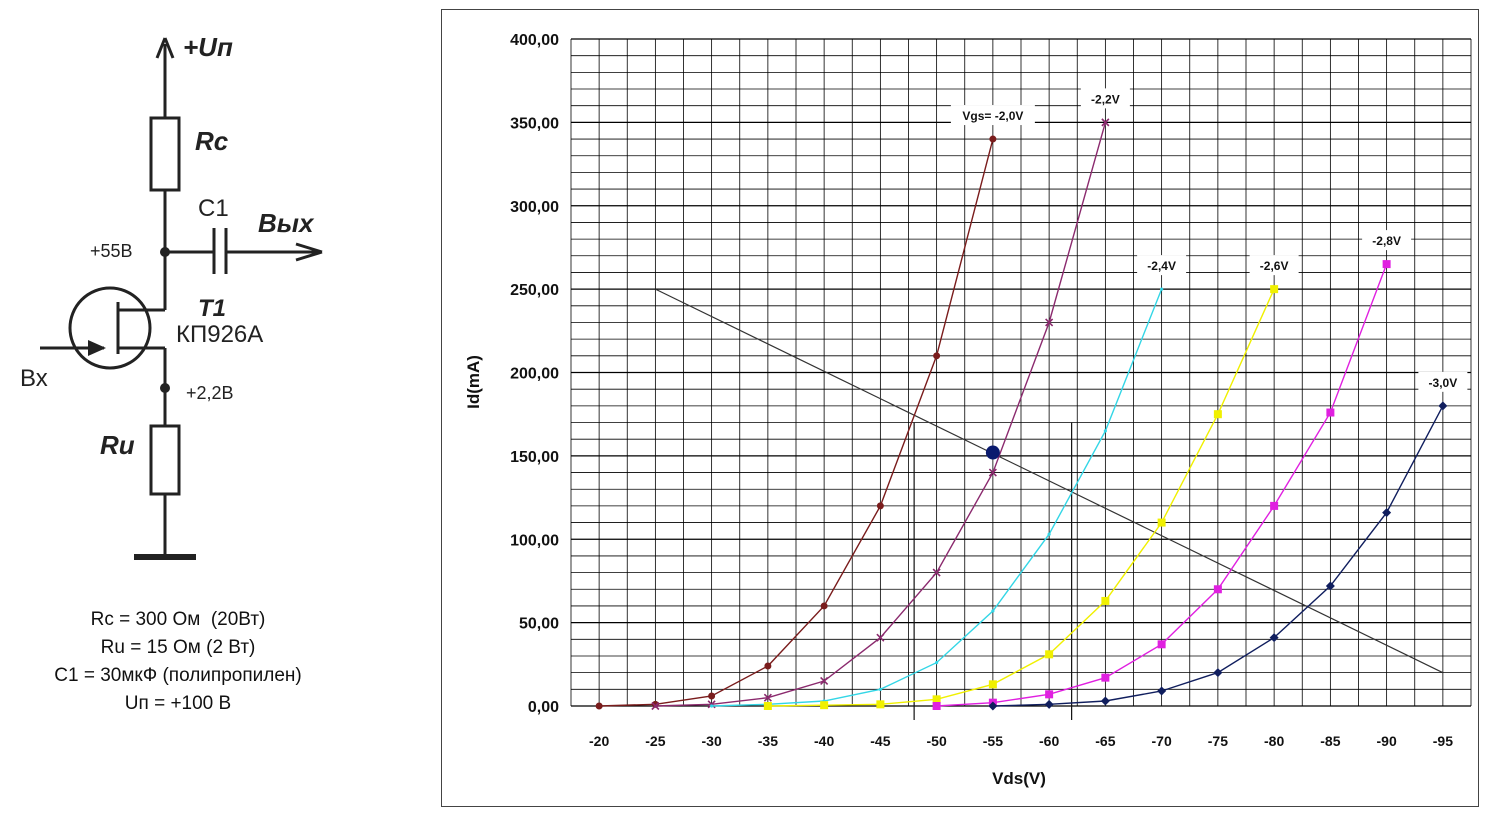 This screenshot has width=1490, height=818. I want to click on supply-label: +Uп, so click(208, 47).